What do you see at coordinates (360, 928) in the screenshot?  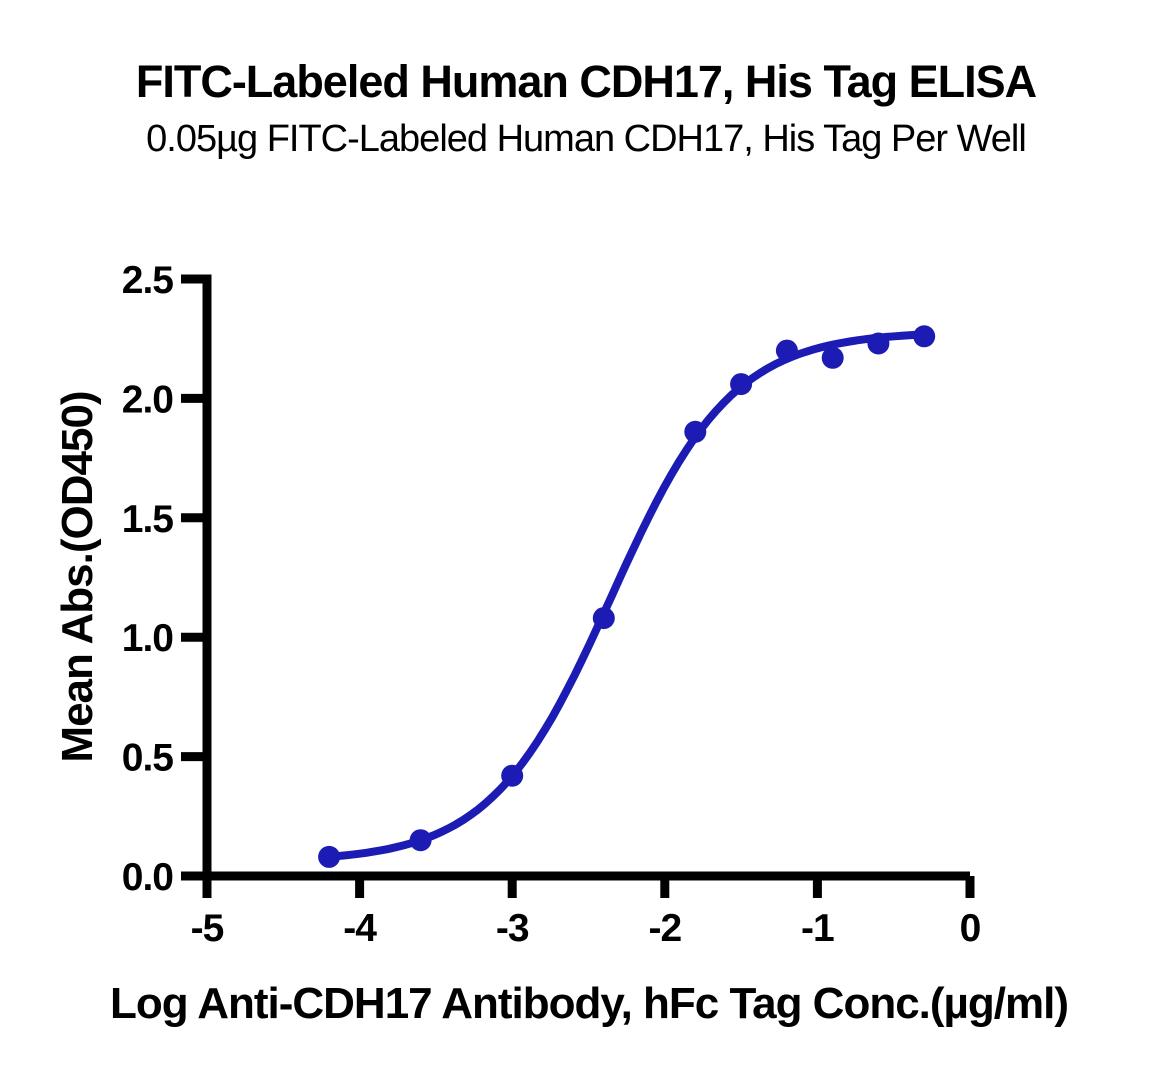 I see `x-tick-label: -4` at bounding box center [360, 928].